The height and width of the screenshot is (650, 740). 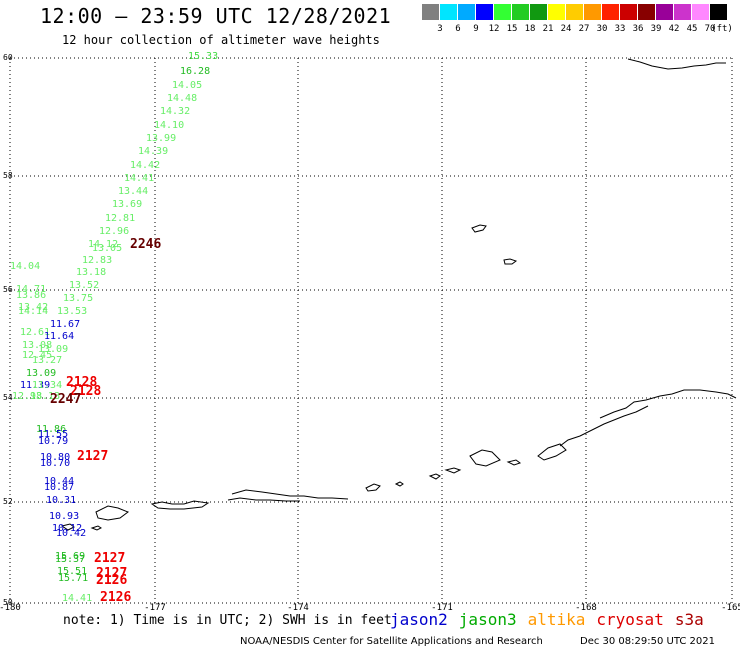 What do you see at coordinates (494, 29) in the screenshot?
I see `legend-label: 12` at bounding box center [494, 29].